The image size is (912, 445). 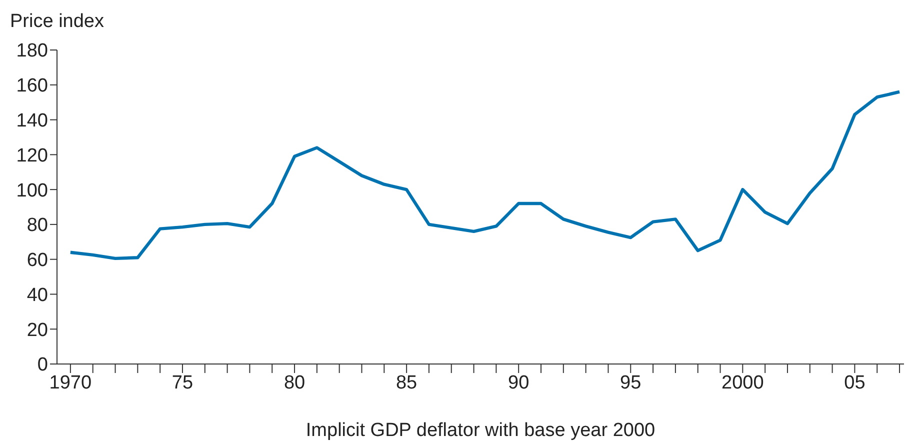 I want to click on x-tick-label: 95, so click(x=631, y=383).